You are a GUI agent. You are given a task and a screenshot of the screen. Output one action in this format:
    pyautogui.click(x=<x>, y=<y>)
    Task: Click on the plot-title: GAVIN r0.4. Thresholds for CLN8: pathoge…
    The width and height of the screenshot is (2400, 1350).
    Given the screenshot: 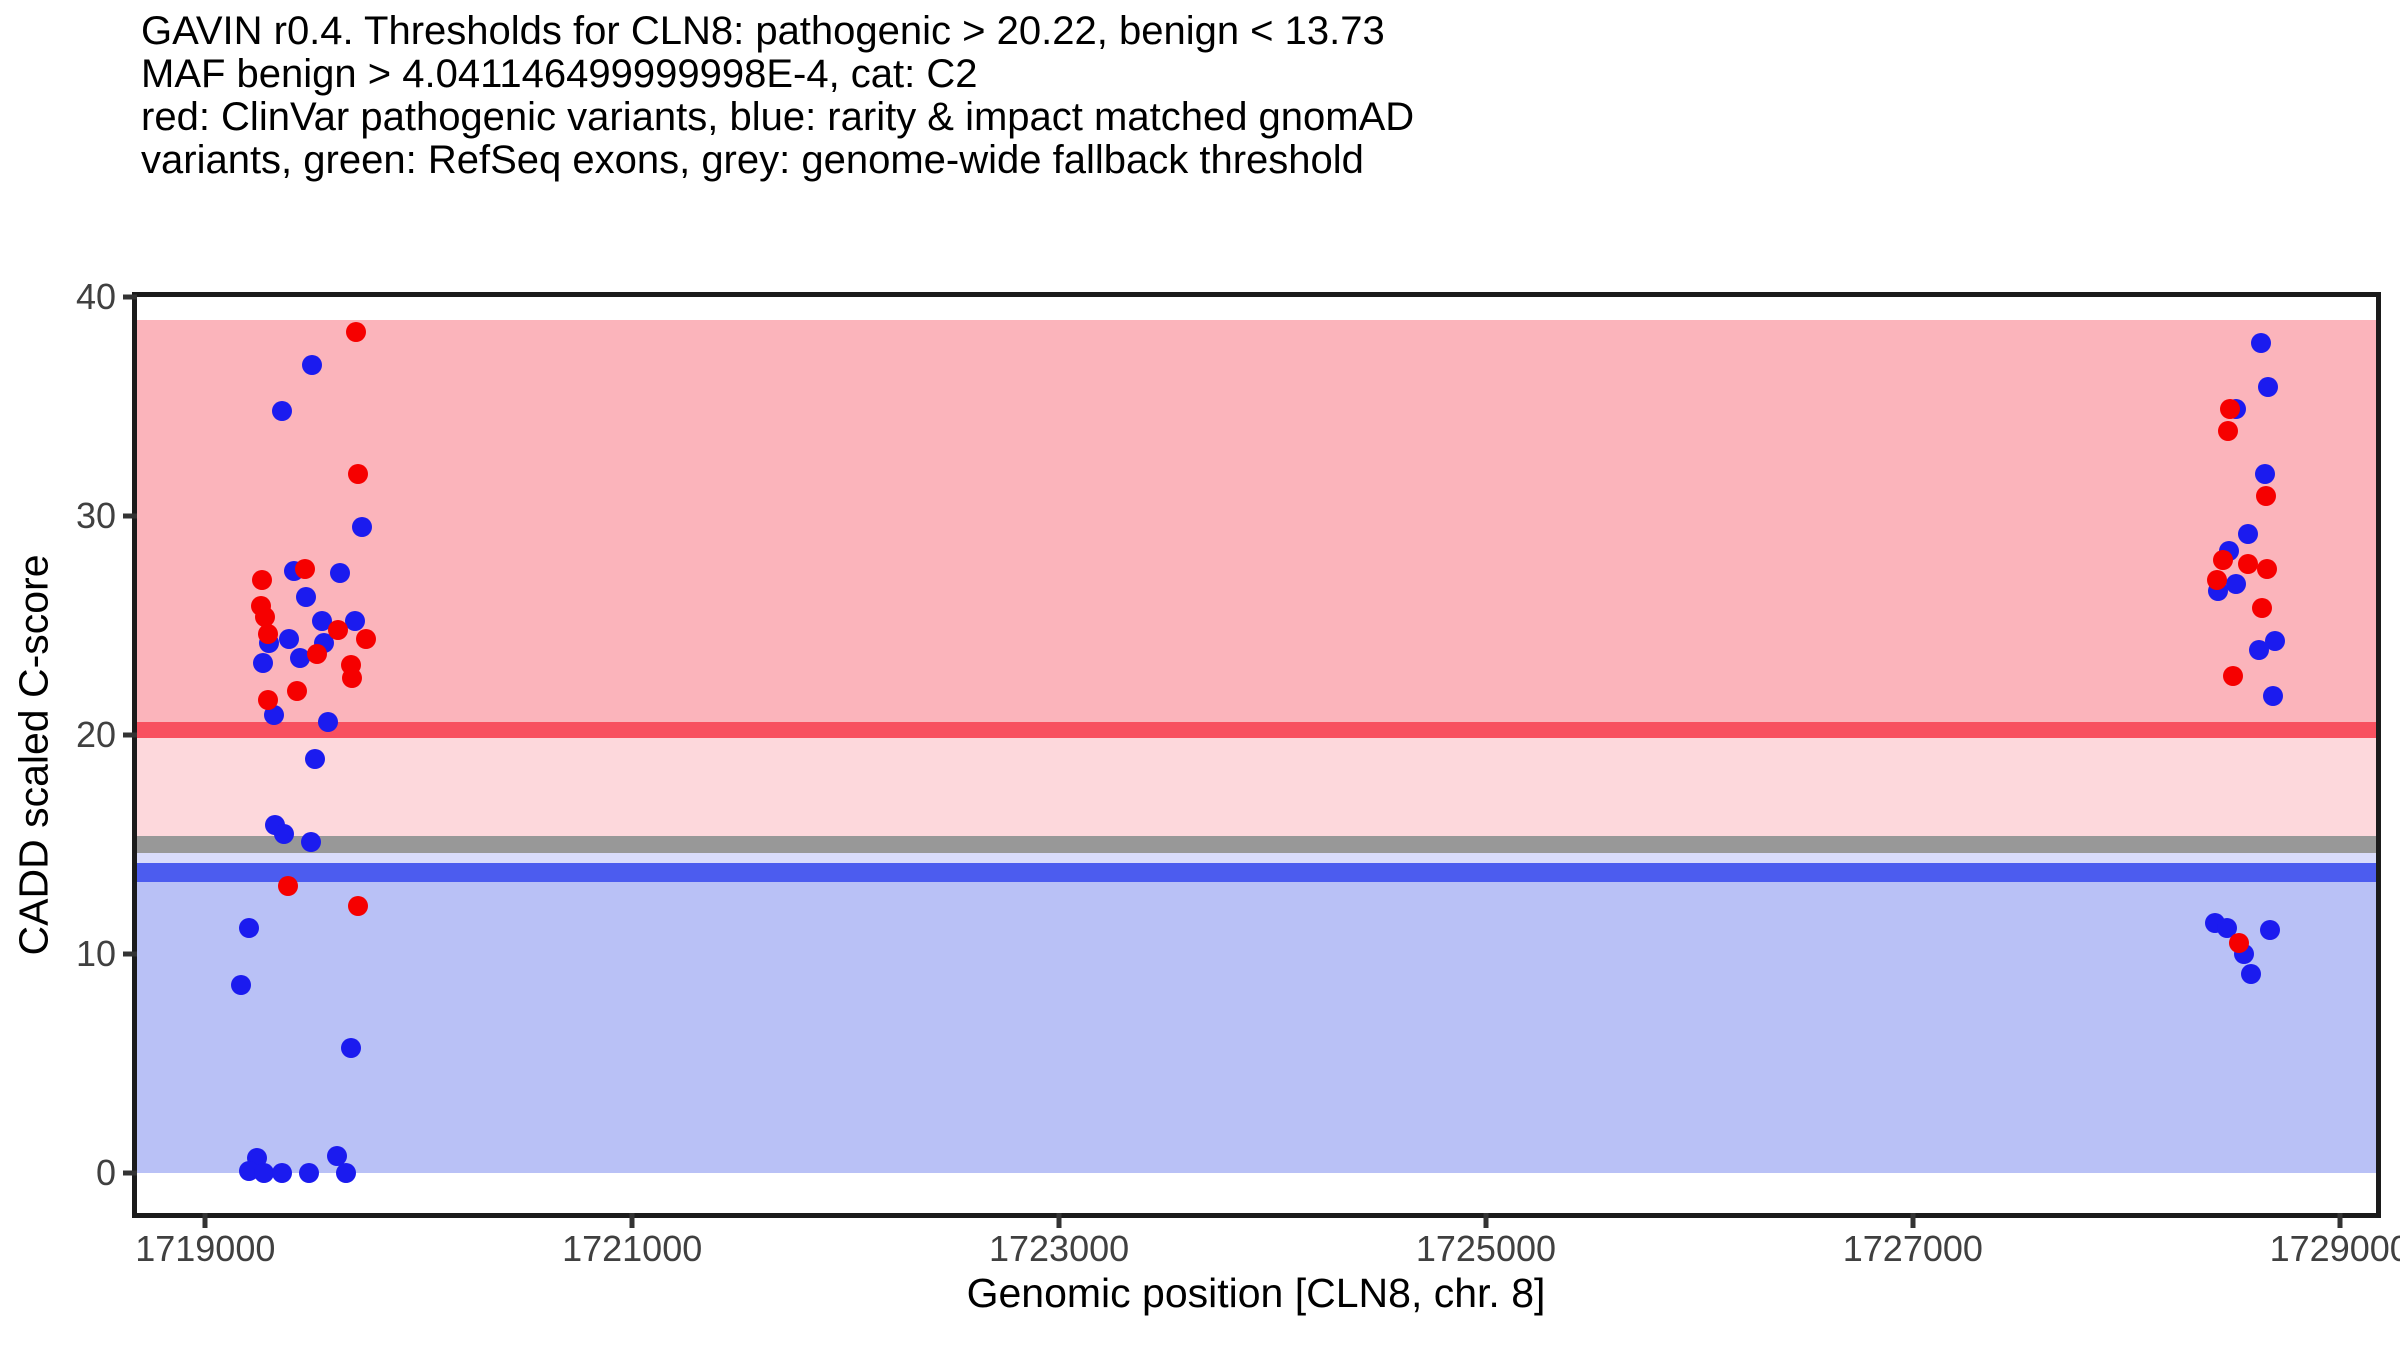 What is the action you would take?
    pyautogui.click(x=777, y=96)
    